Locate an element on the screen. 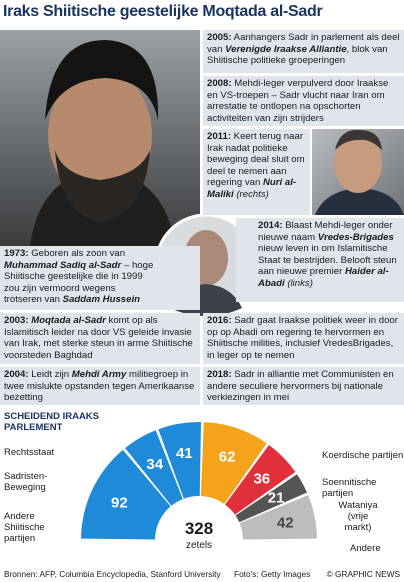 This screenshot has height=582, width=404. total-unit: zetels is located at coordinates (199, 545).